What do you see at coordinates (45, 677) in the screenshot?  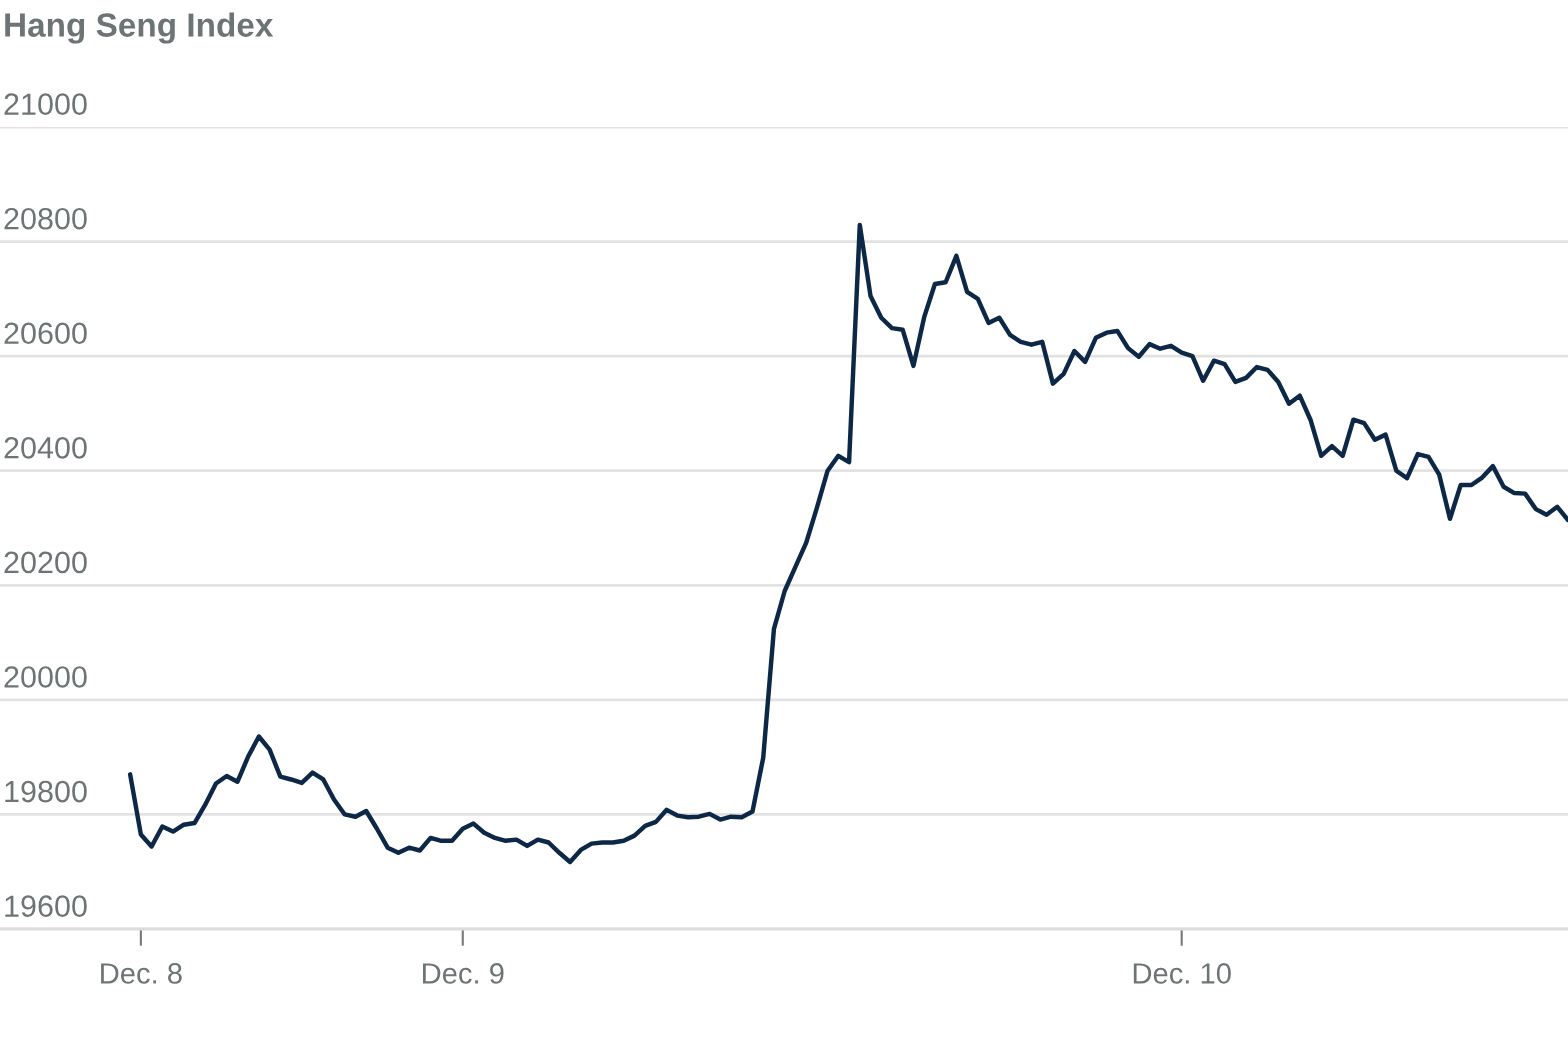 I see `y-tick-label: 20000` at bounding box center [45, 677].